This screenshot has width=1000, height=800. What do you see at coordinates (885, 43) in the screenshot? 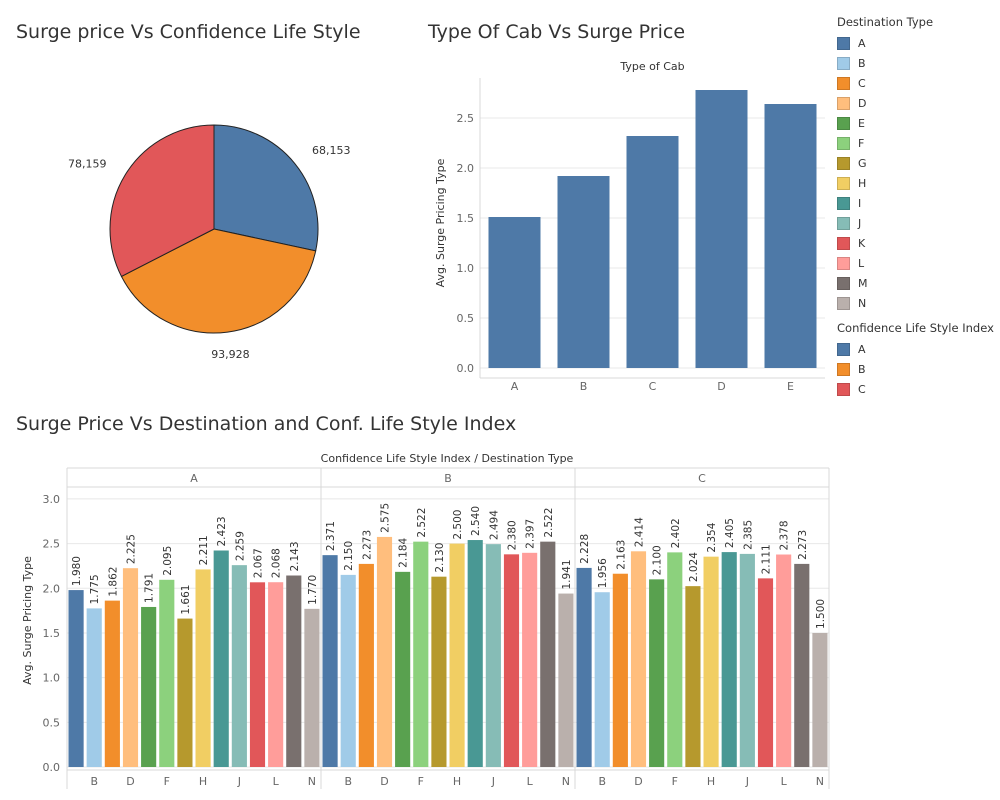
I see `destination-legend-item-a: A` at bounding box center [885, 43].